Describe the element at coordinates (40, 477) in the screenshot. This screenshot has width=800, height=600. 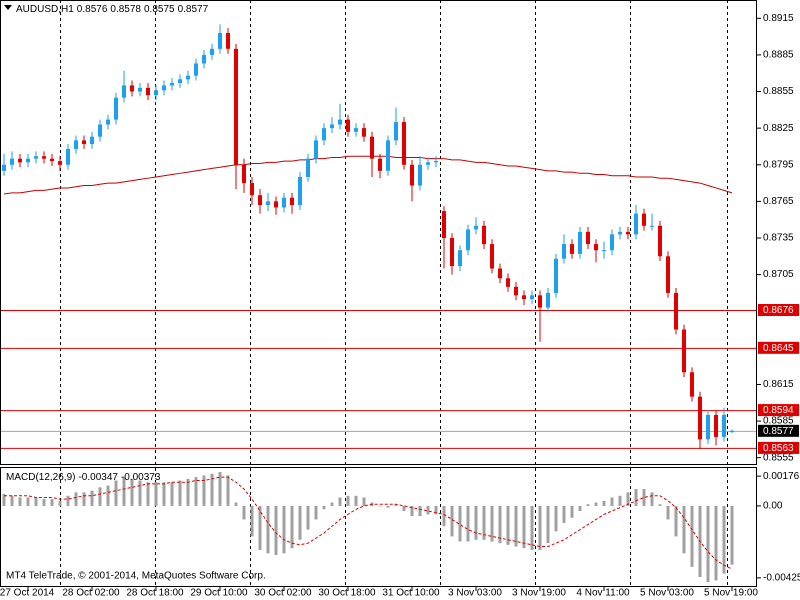
I see `macd-name: MACD(12,26,9)` at that location.